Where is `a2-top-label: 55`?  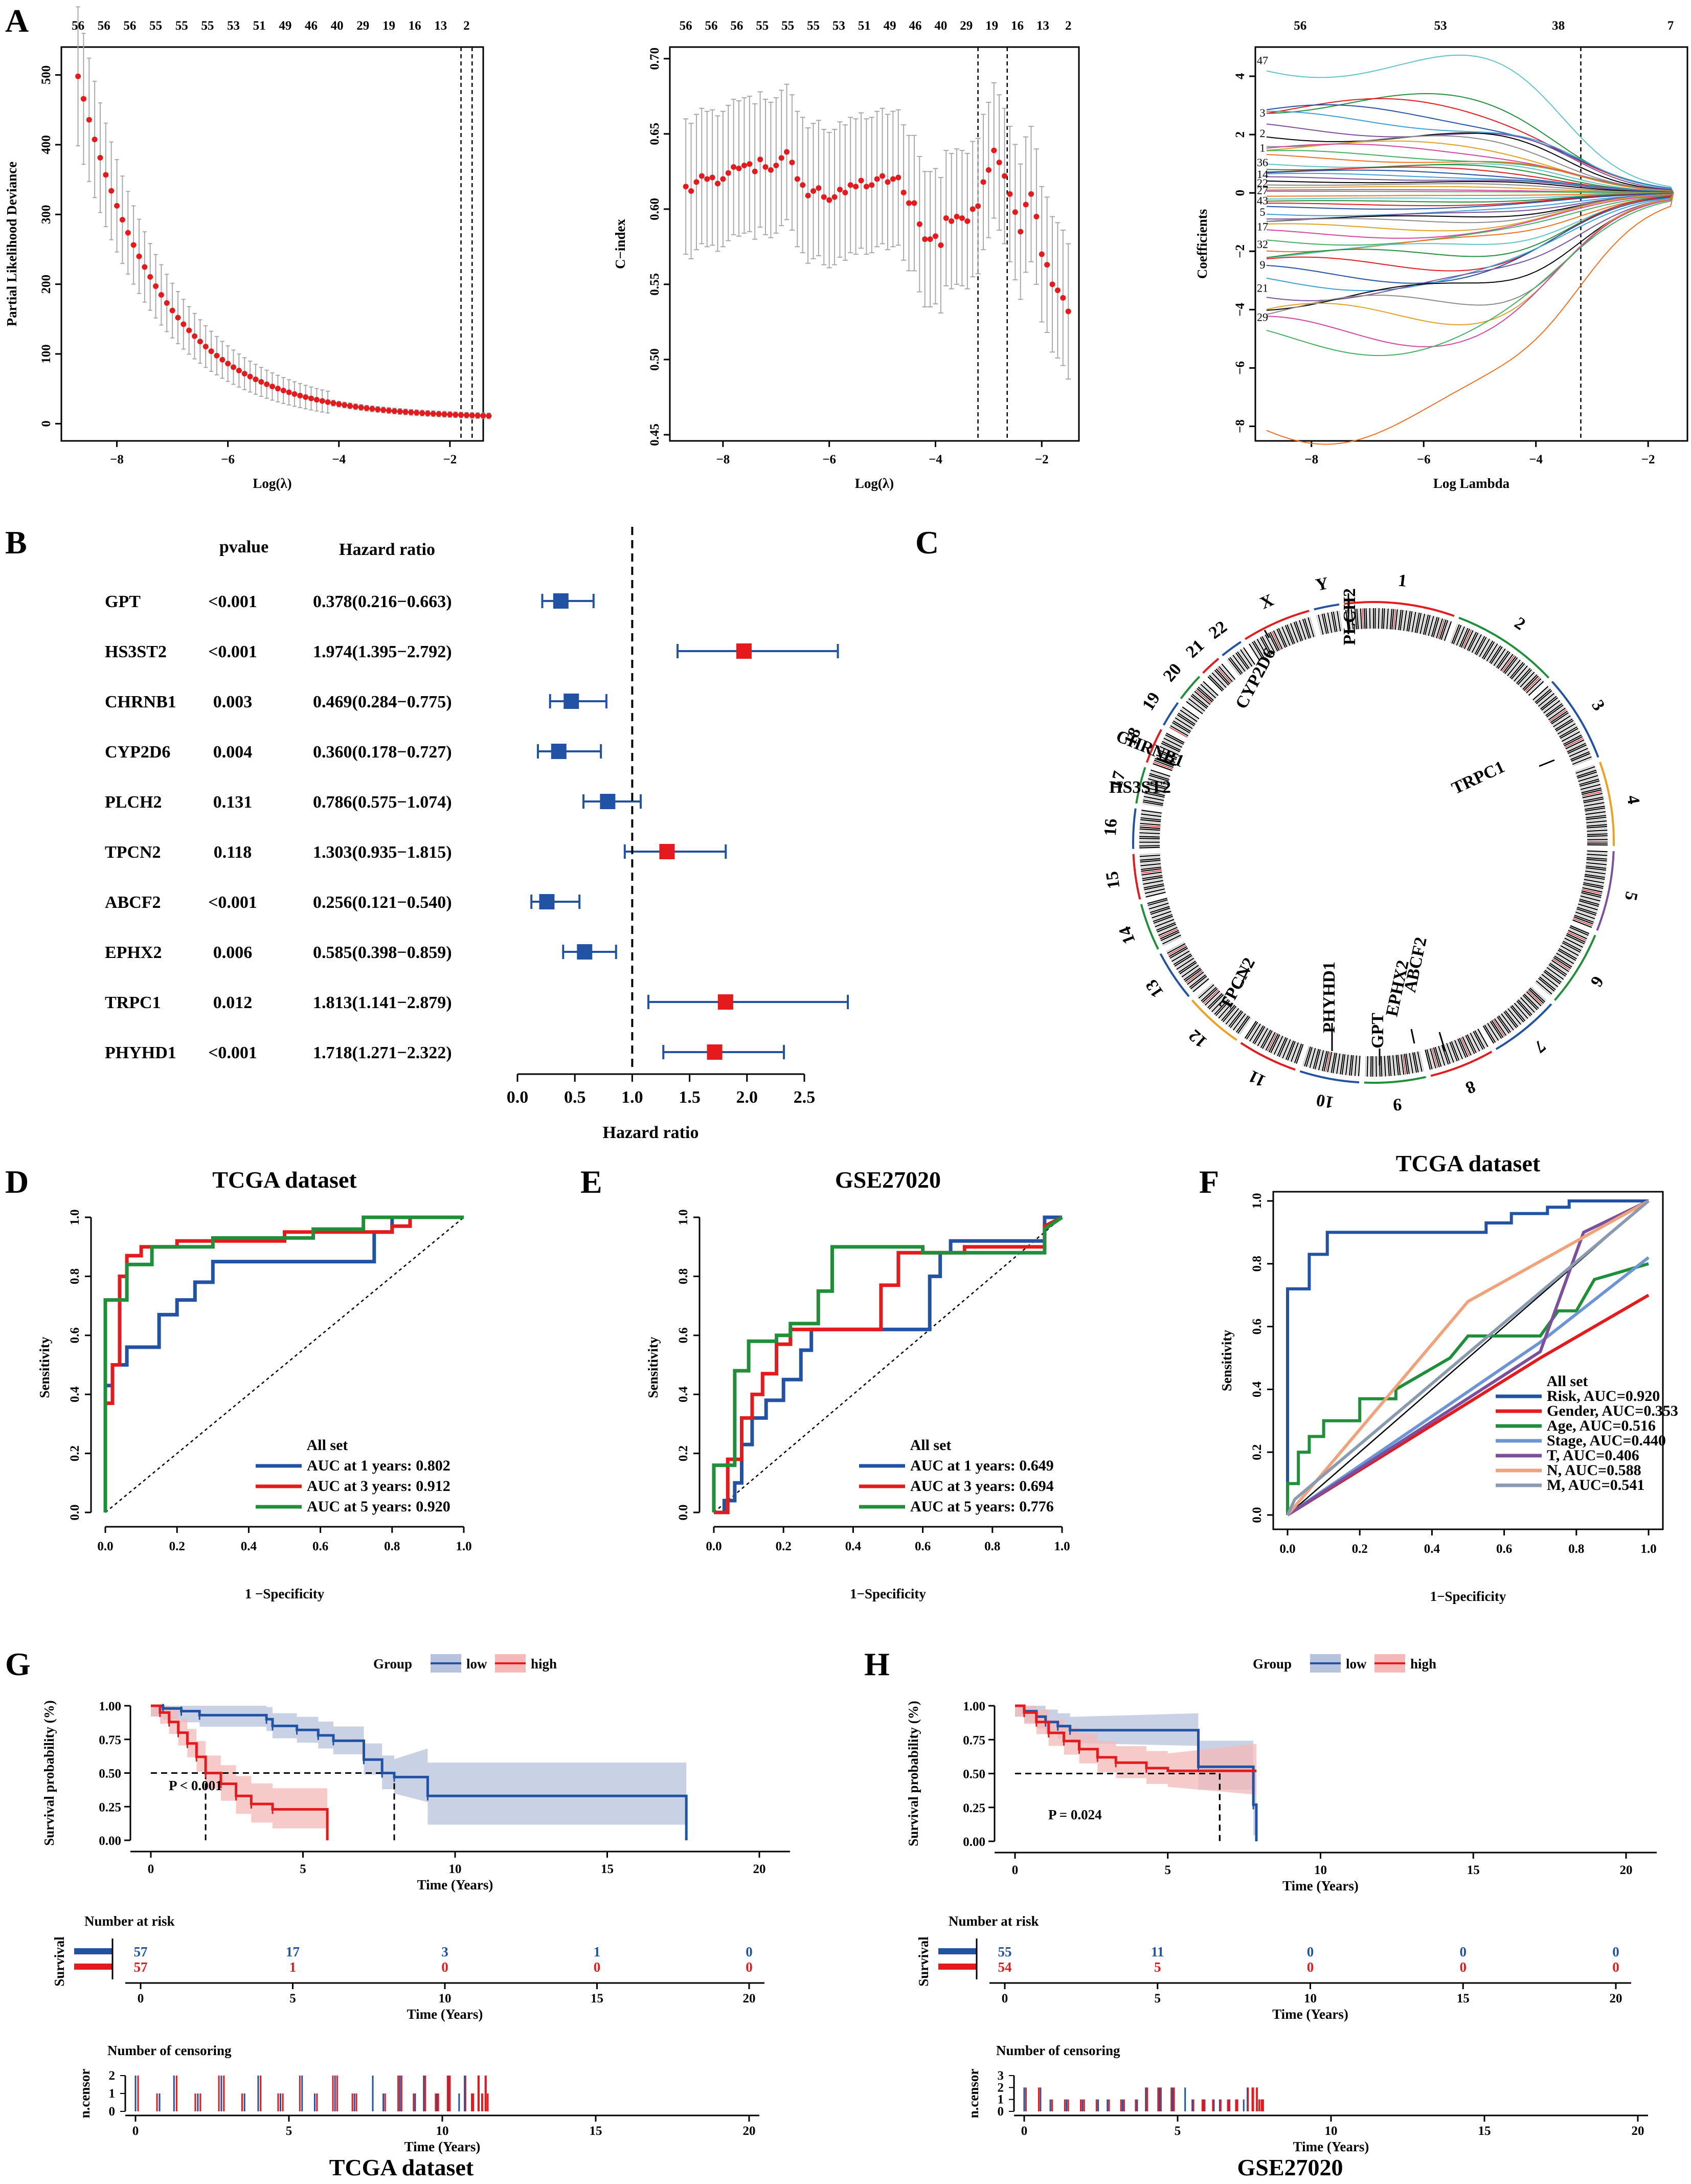 a2-top-label: 55 is located at coordinates (813, 26).